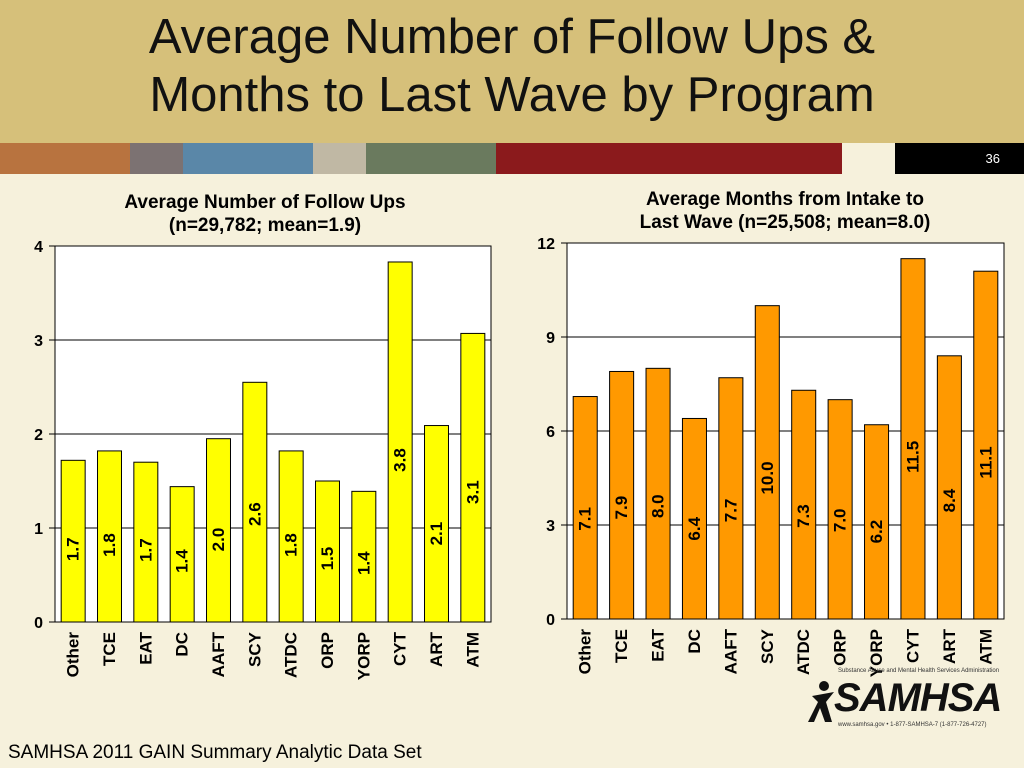  Describe the element at coordinates (265, 225) in the screenshot. I see `chart-1-title-line-2: (n=29,782; mean=1.9)` at that location.